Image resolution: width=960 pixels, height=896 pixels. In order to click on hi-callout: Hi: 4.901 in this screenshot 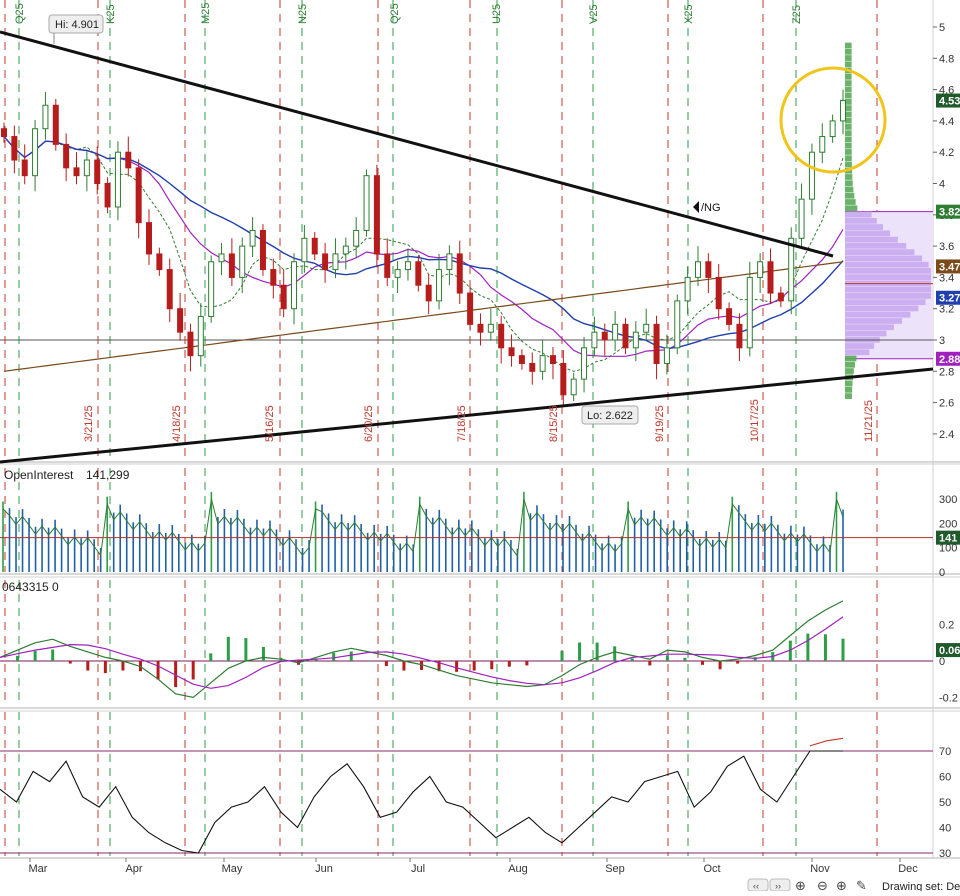, I will do `click(76, 29)`.